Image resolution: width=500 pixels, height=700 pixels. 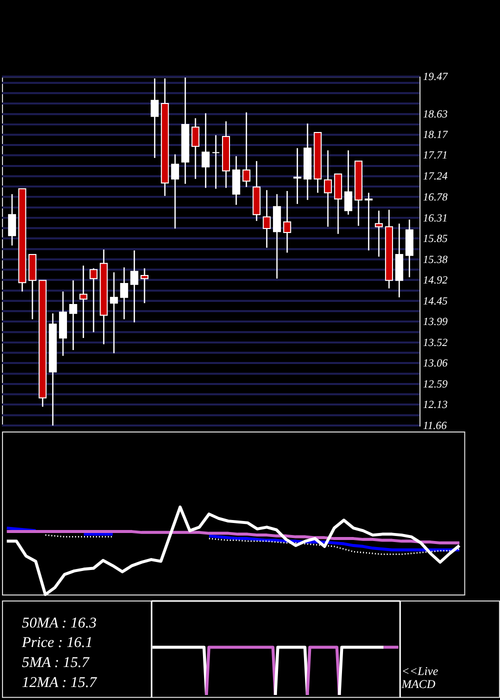 I want to click on text: <<Live MACD, so click(x=419, y=677).